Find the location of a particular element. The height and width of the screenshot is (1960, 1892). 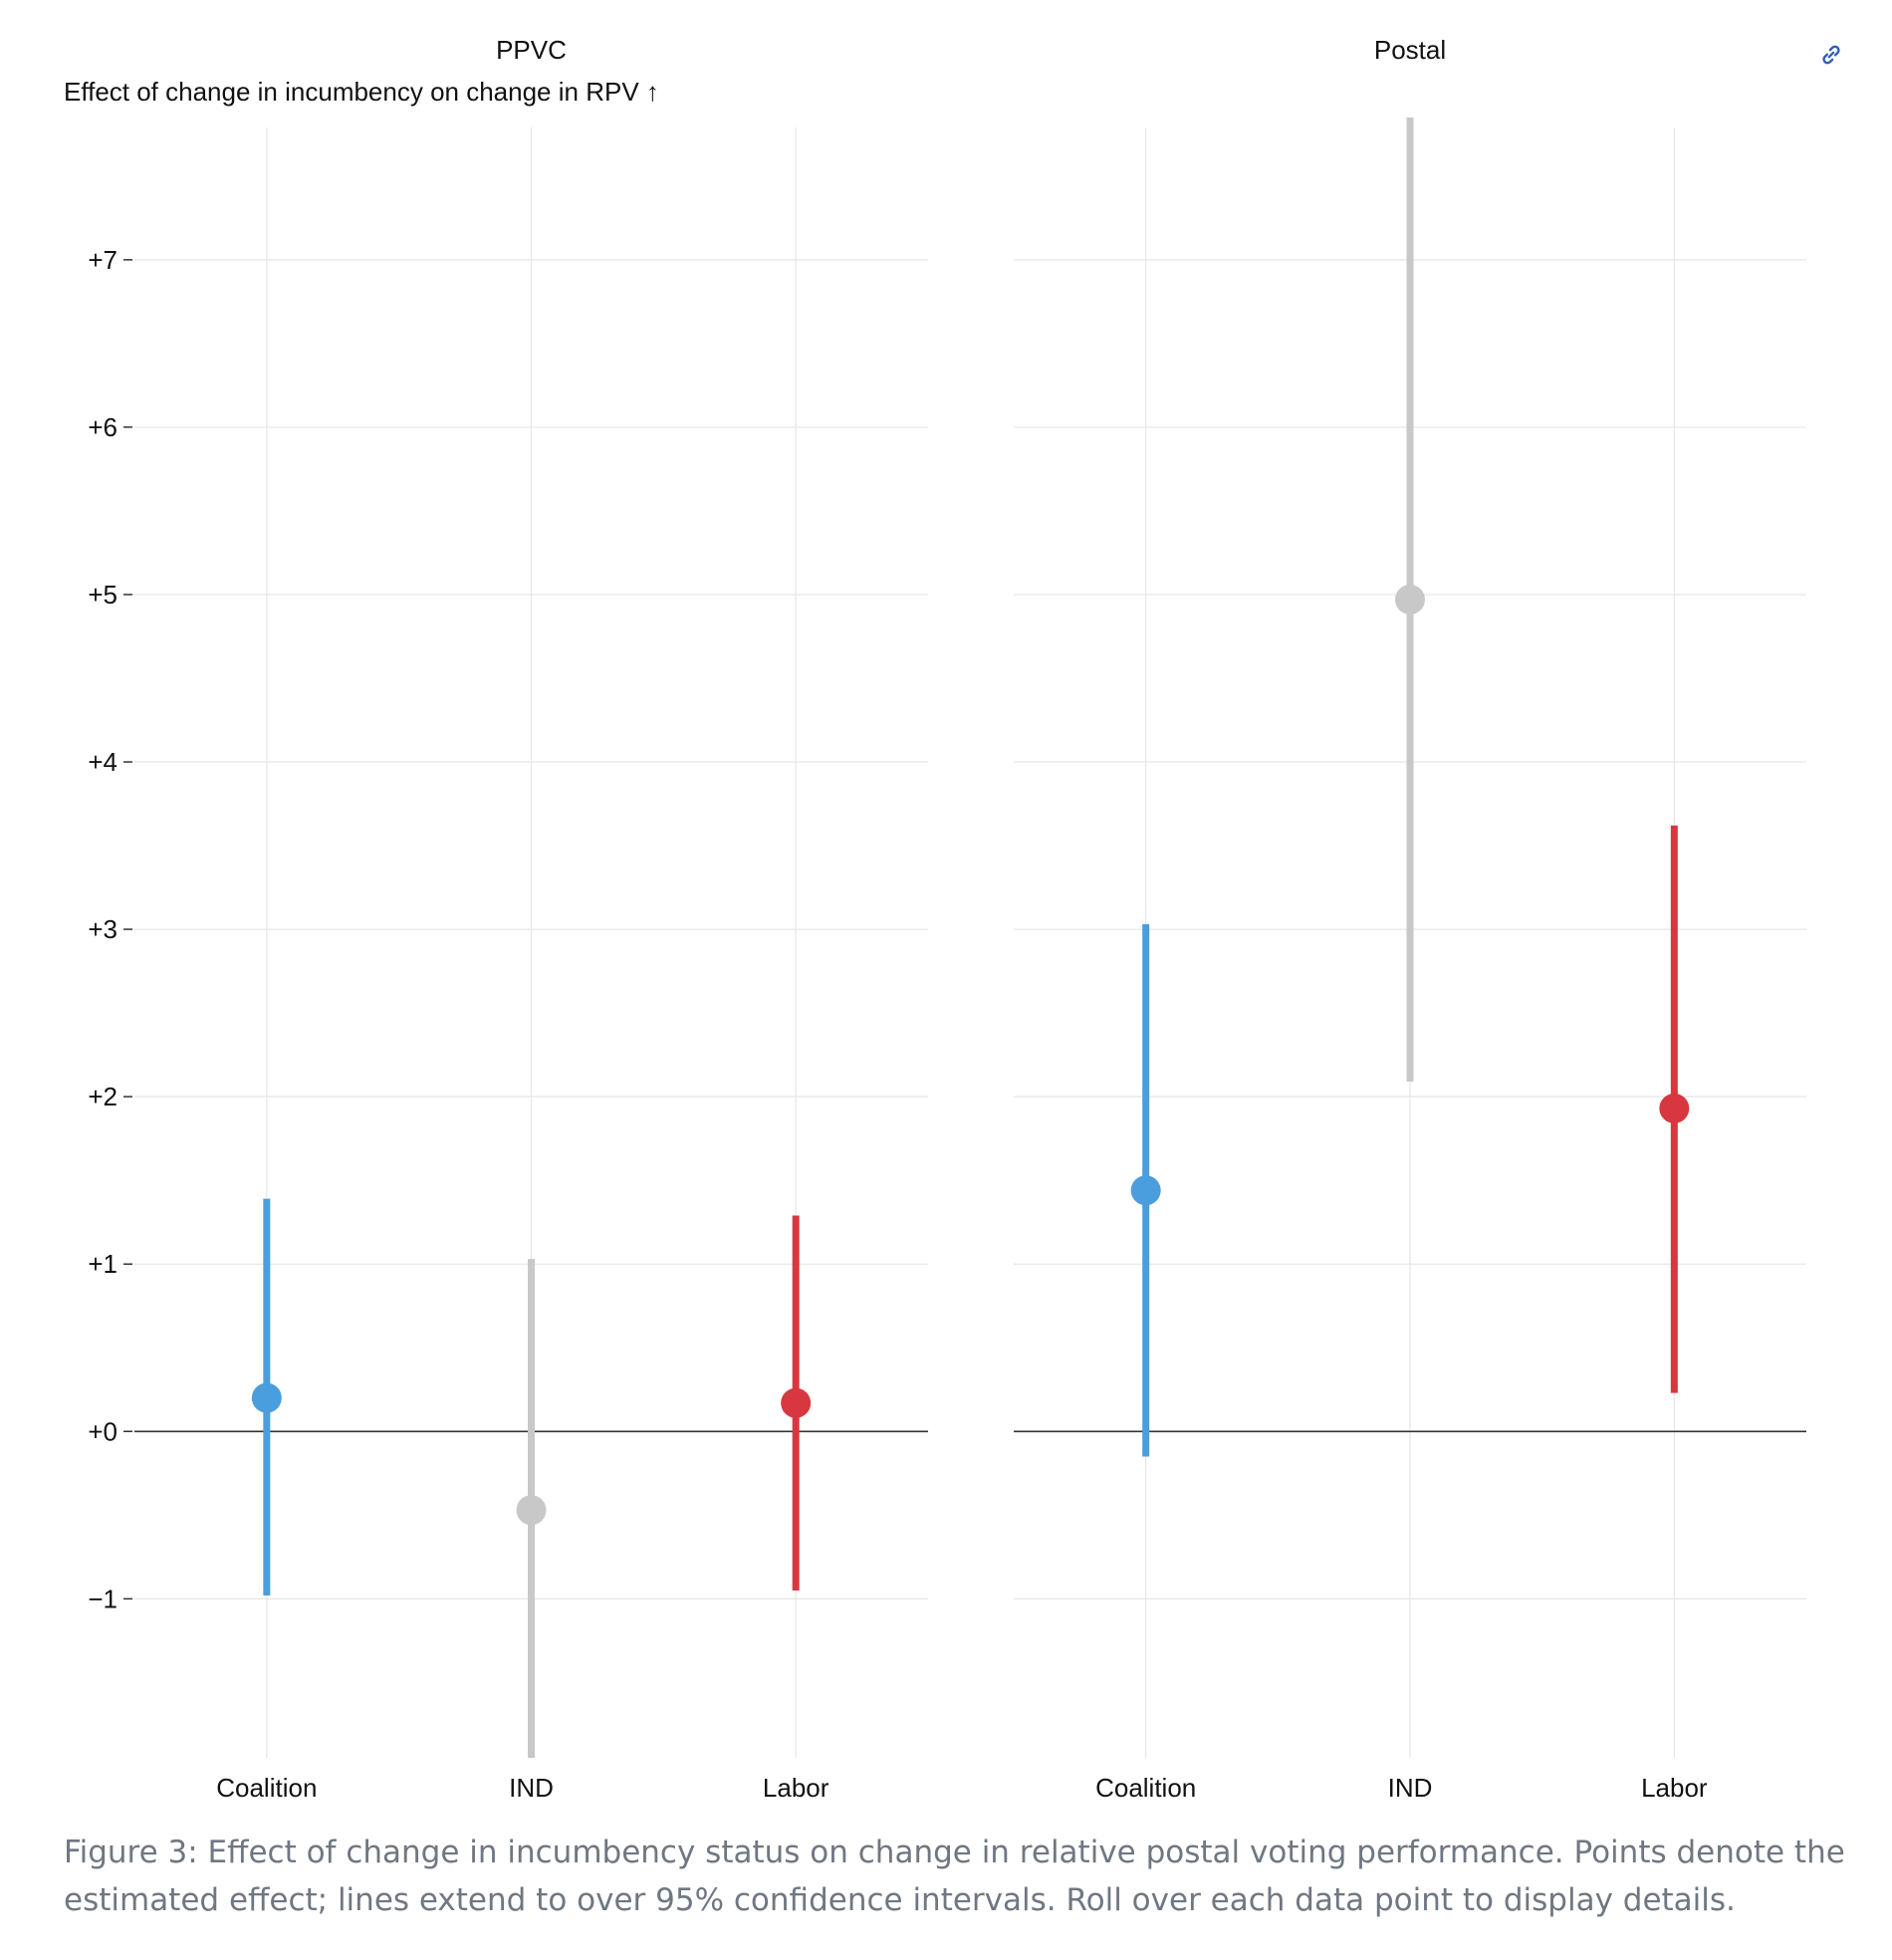

point-coalition: Coalition: 1.44 is located at coordinates (1145, 1191).